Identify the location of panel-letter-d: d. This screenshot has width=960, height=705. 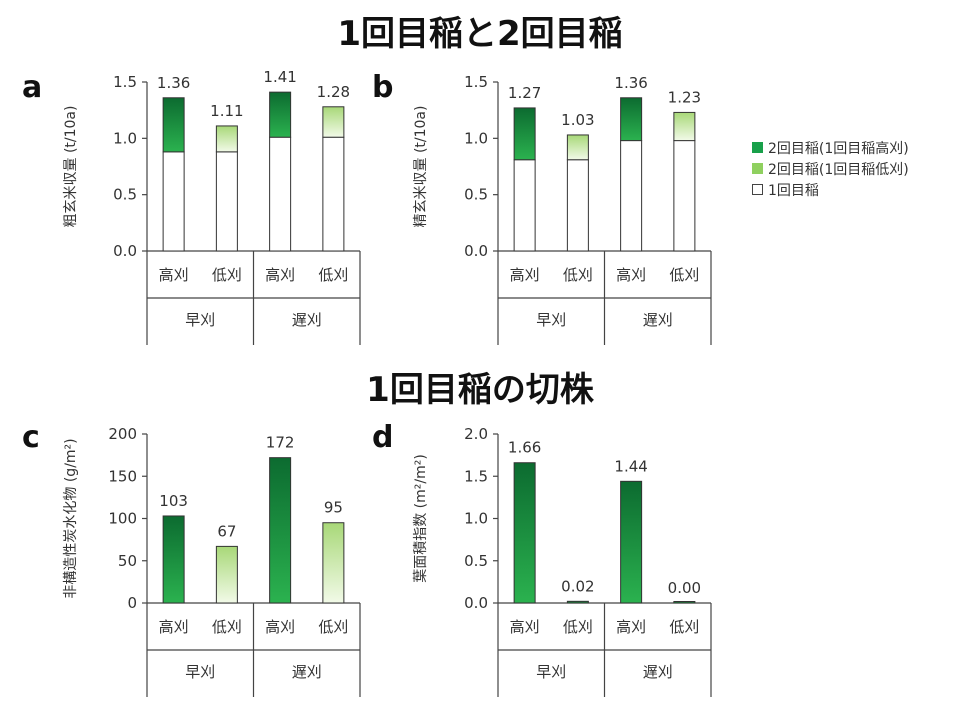
(383, 437).